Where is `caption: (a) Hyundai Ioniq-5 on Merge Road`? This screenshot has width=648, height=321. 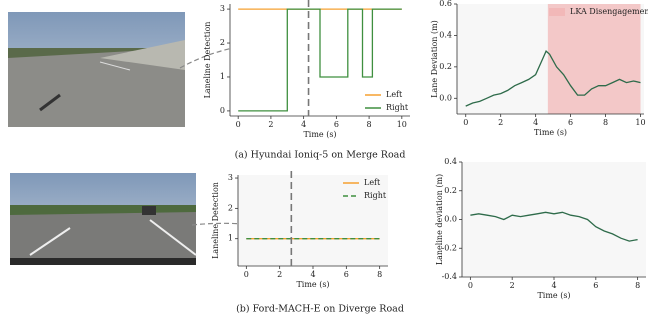
caption: (a) Hyundai Ioniq-5 on Merge Road is located at coordinates (320, 155).